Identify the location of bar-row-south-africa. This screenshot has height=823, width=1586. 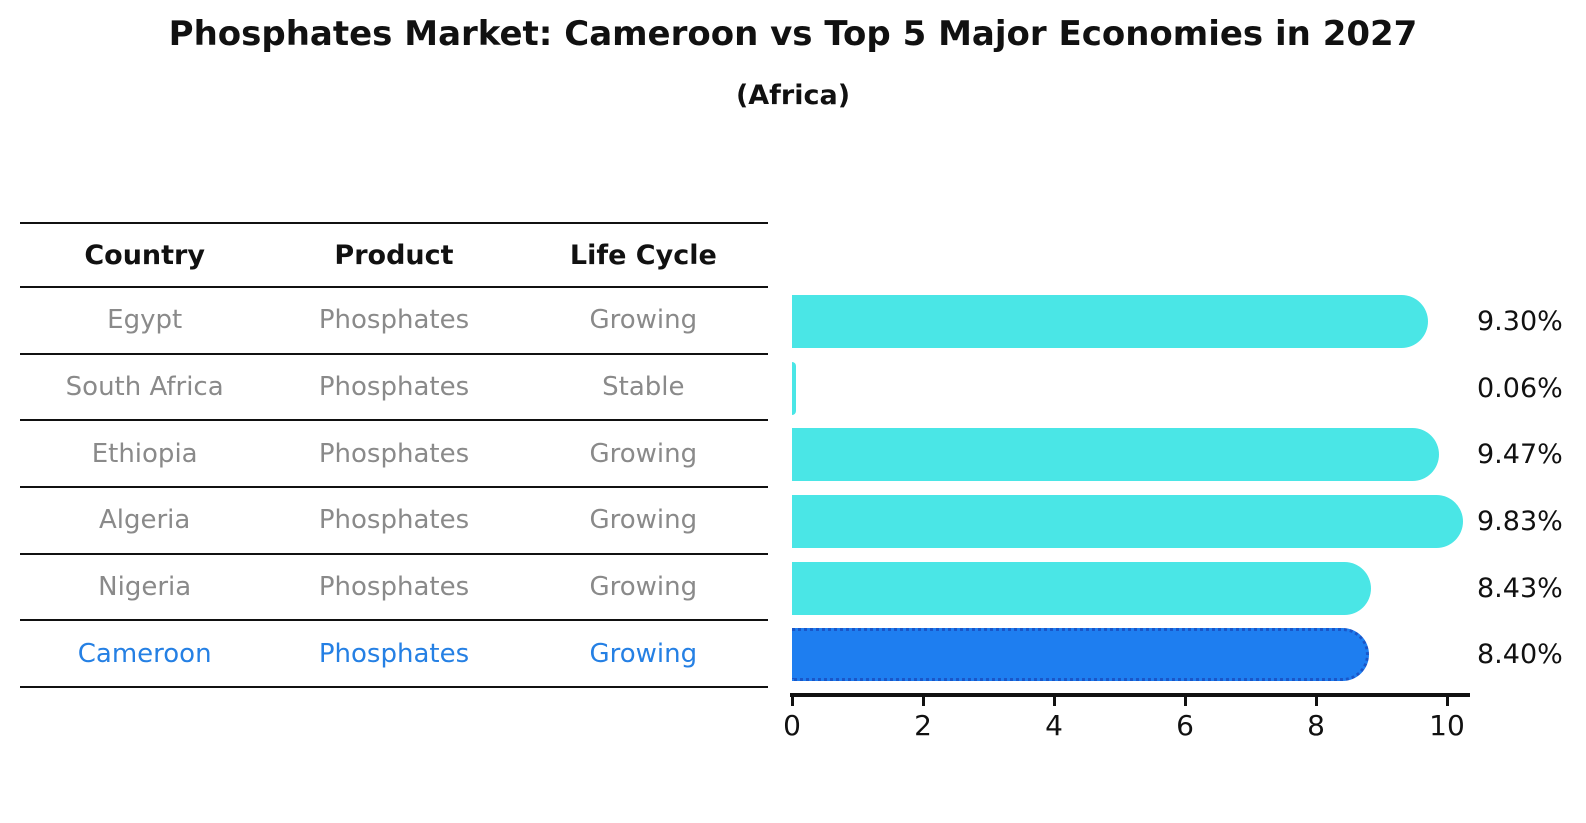
(1142, 388).